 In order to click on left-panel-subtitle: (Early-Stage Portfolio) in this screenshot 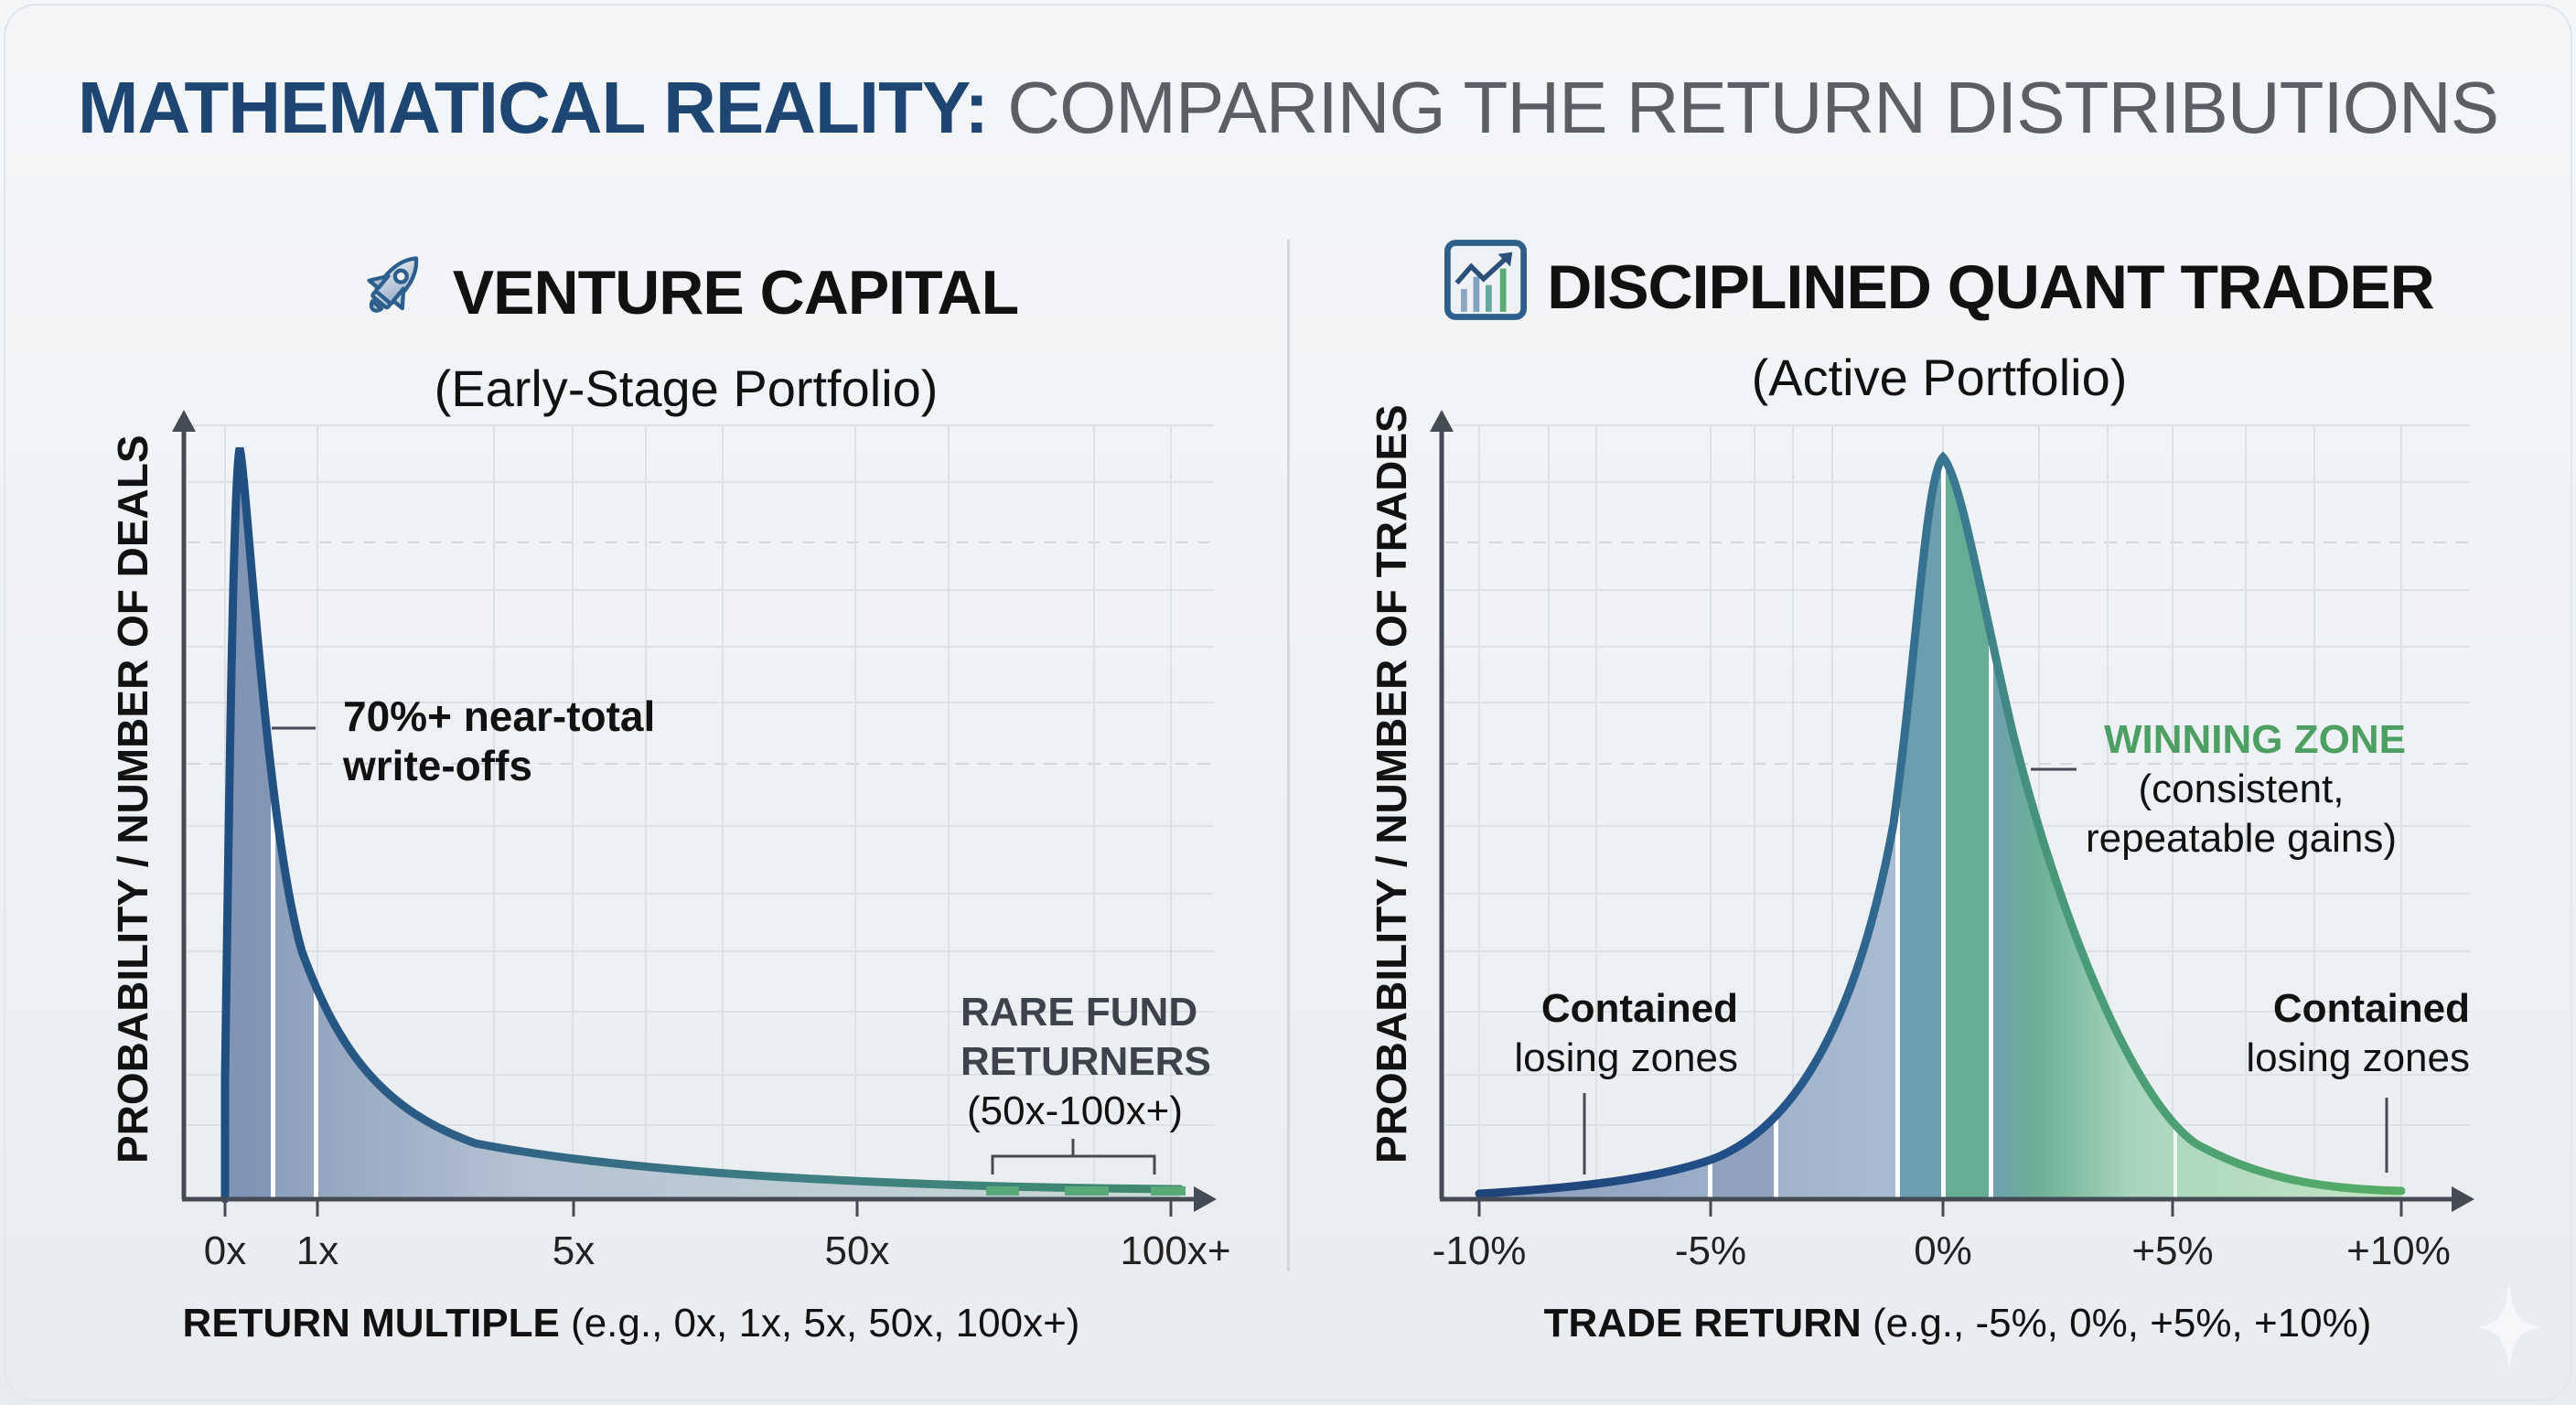, I will do `click(686, 388)`.